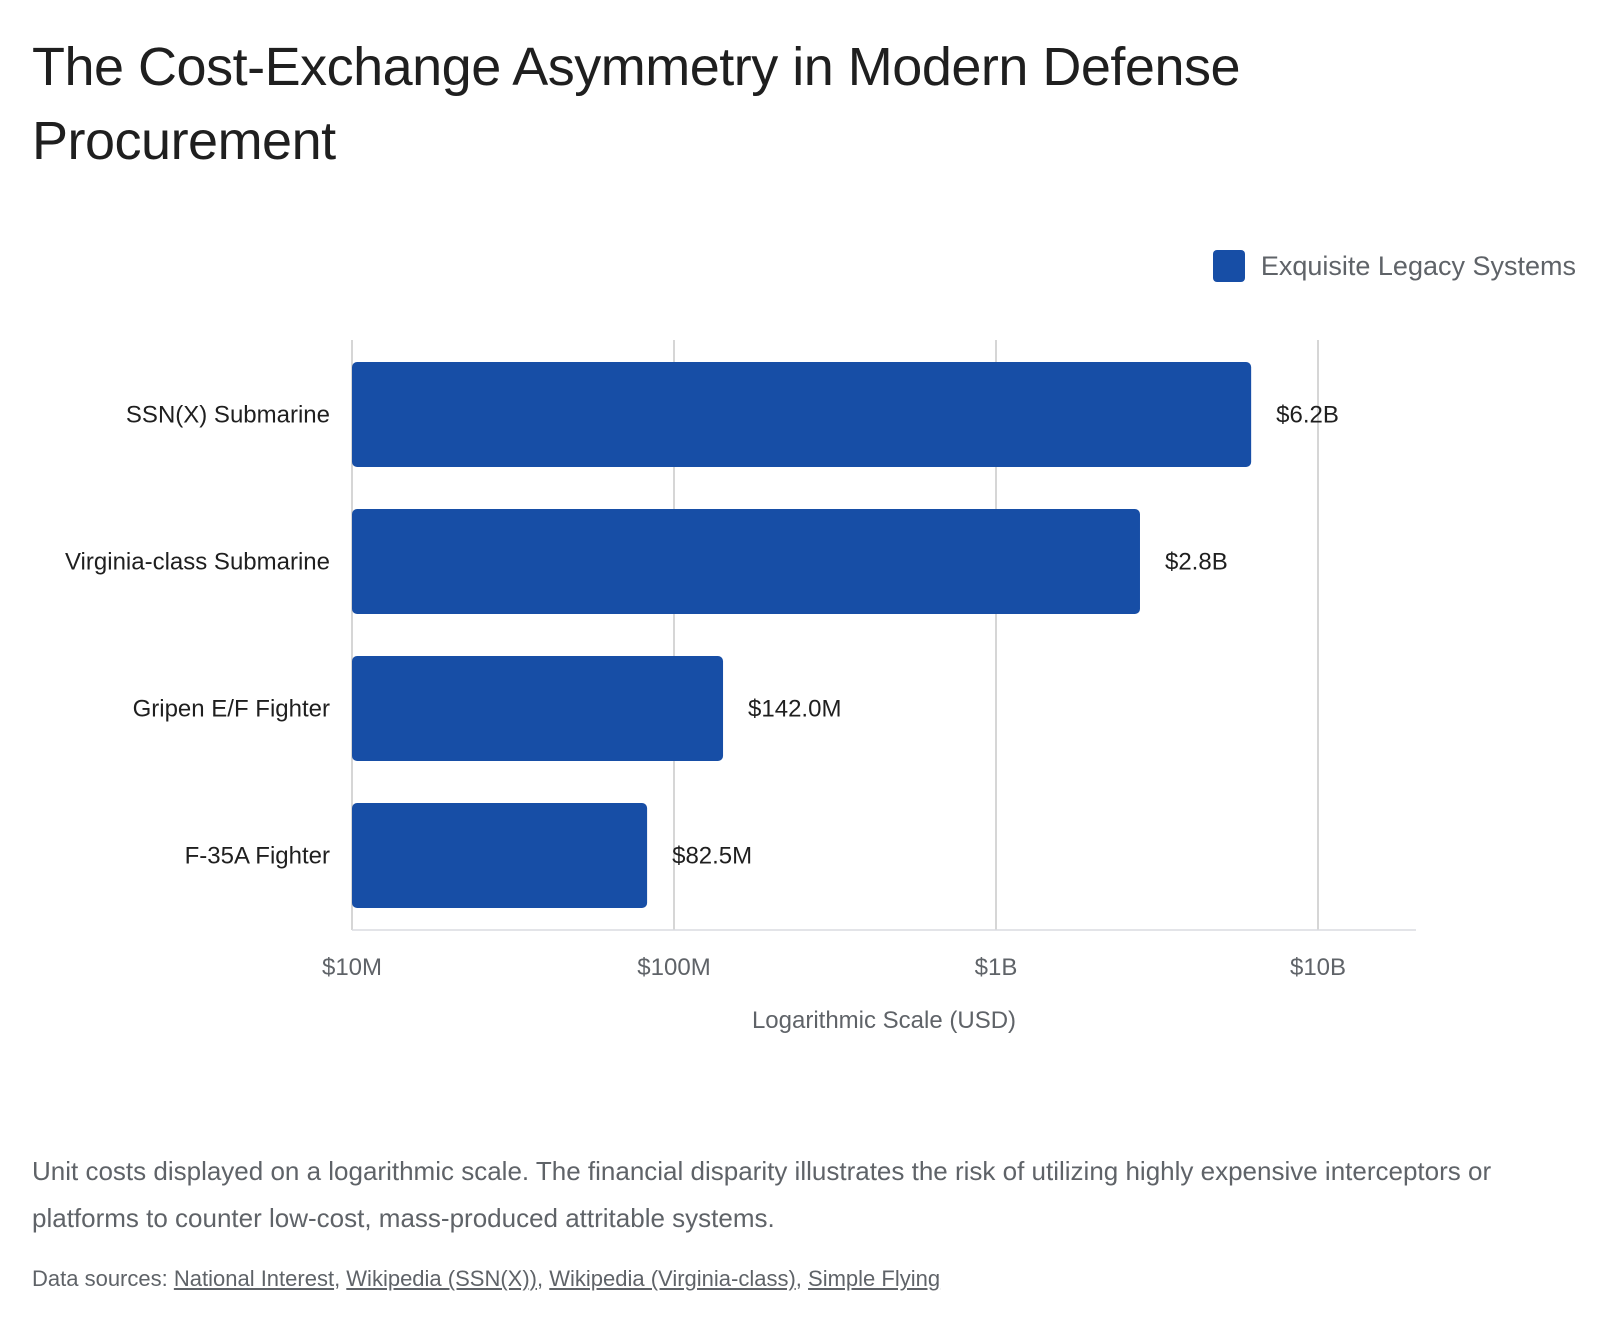 The width and height of the screenshot is (1600, 1322). Describe the element at coordinates (1196, 562) in the screenshot. I see `data-label: $2.8B` at that location.